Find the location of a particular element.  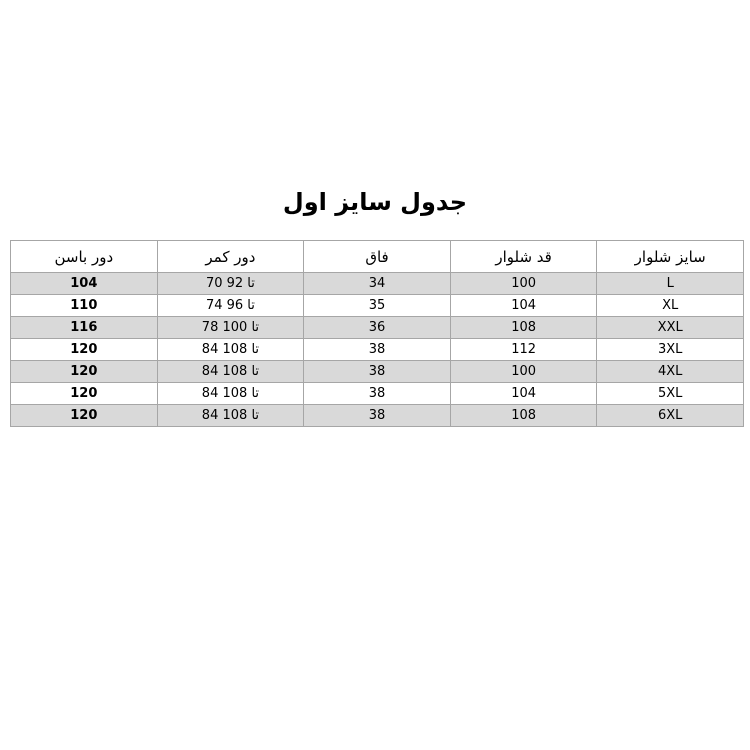

table-row: 6XL 108 38 84 تا 108 120 is located at coordinates (377, 415).